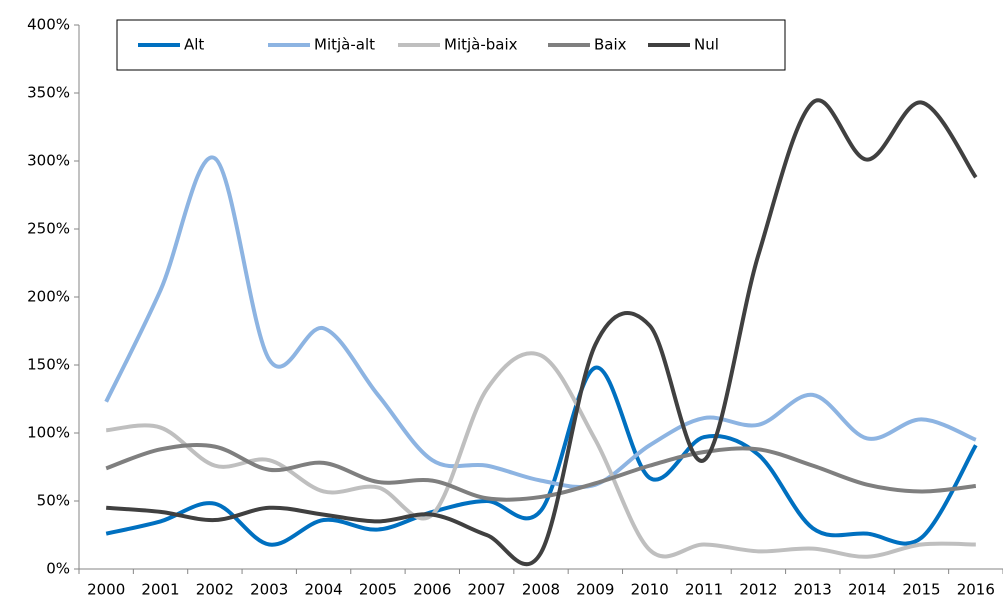  What do you see at coordinates (48, 93) in the screenshot?
I see `y-tick-label: 350%` at bounding box center [48, 93].